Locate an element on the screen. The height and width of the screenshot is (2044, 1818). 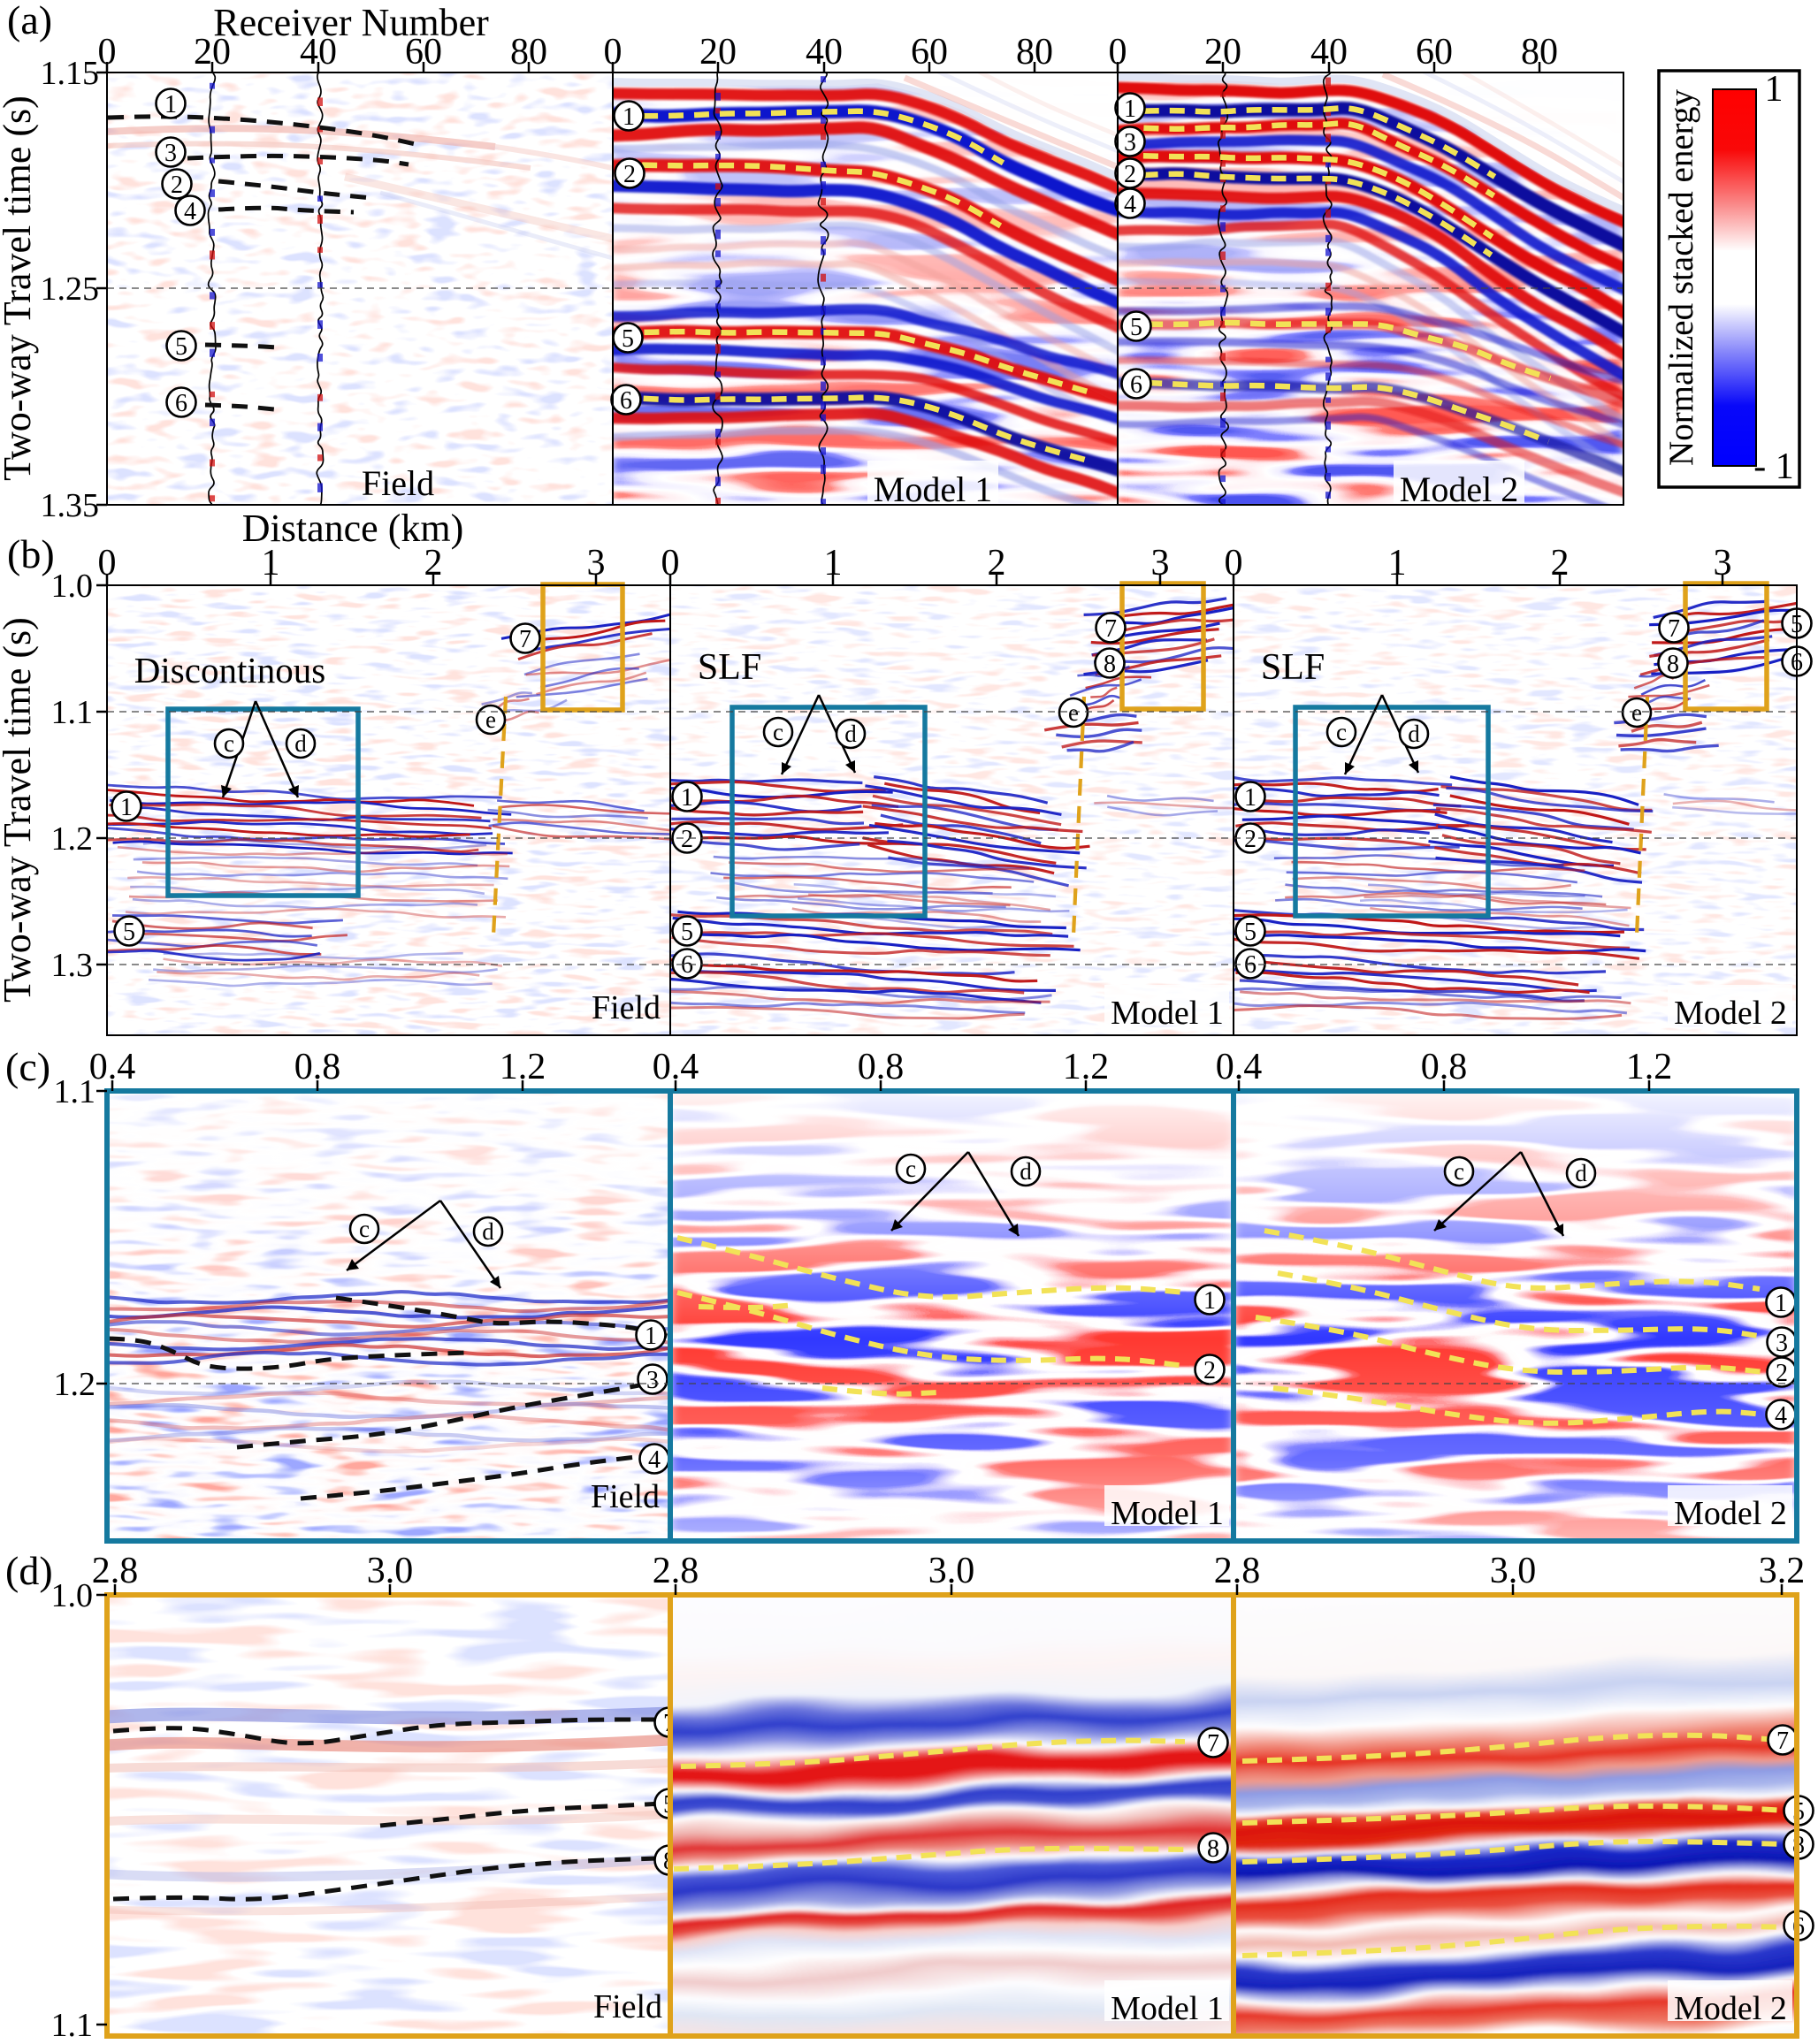
svg-text: 1.0 is located at coordinates (72, 1595).